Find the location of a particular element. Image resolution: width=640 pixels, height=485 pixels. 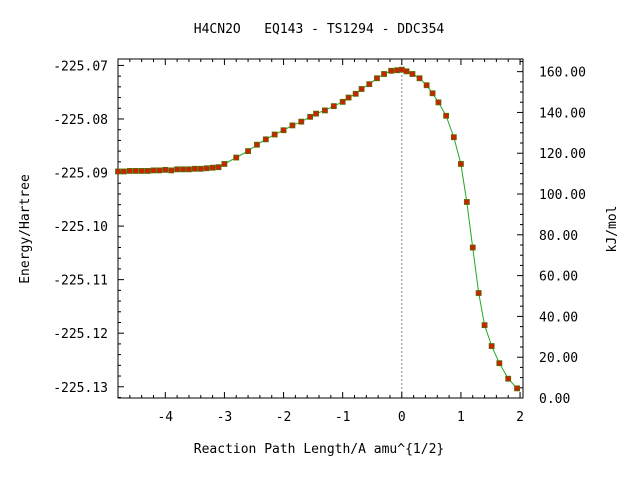

y2-tick-label: 160.00 is located at coordinates (562, 73).